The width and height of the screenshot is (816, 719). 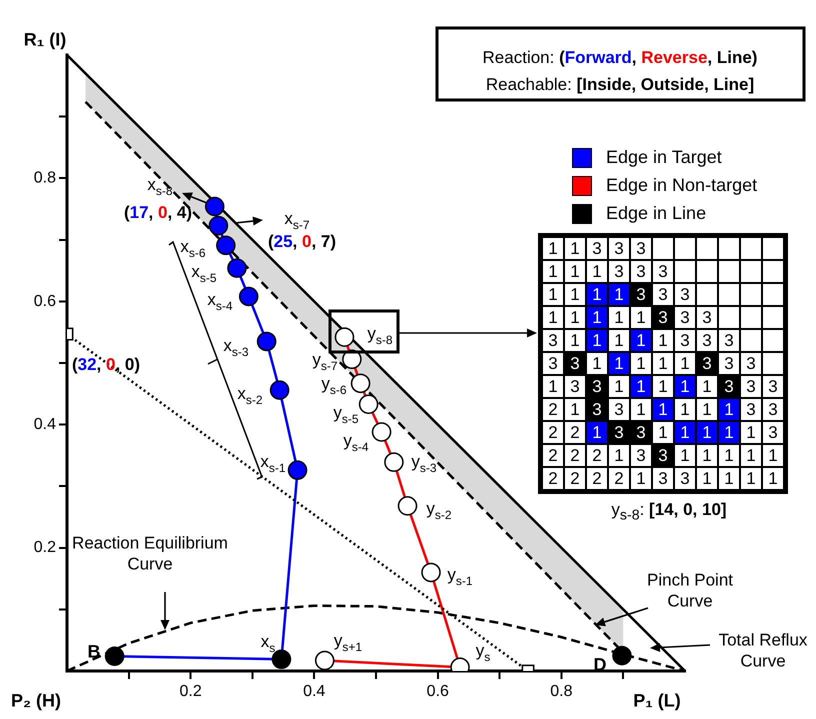 I want to click on y-axis-title: R₁ (I), so click(x=45, y=39).